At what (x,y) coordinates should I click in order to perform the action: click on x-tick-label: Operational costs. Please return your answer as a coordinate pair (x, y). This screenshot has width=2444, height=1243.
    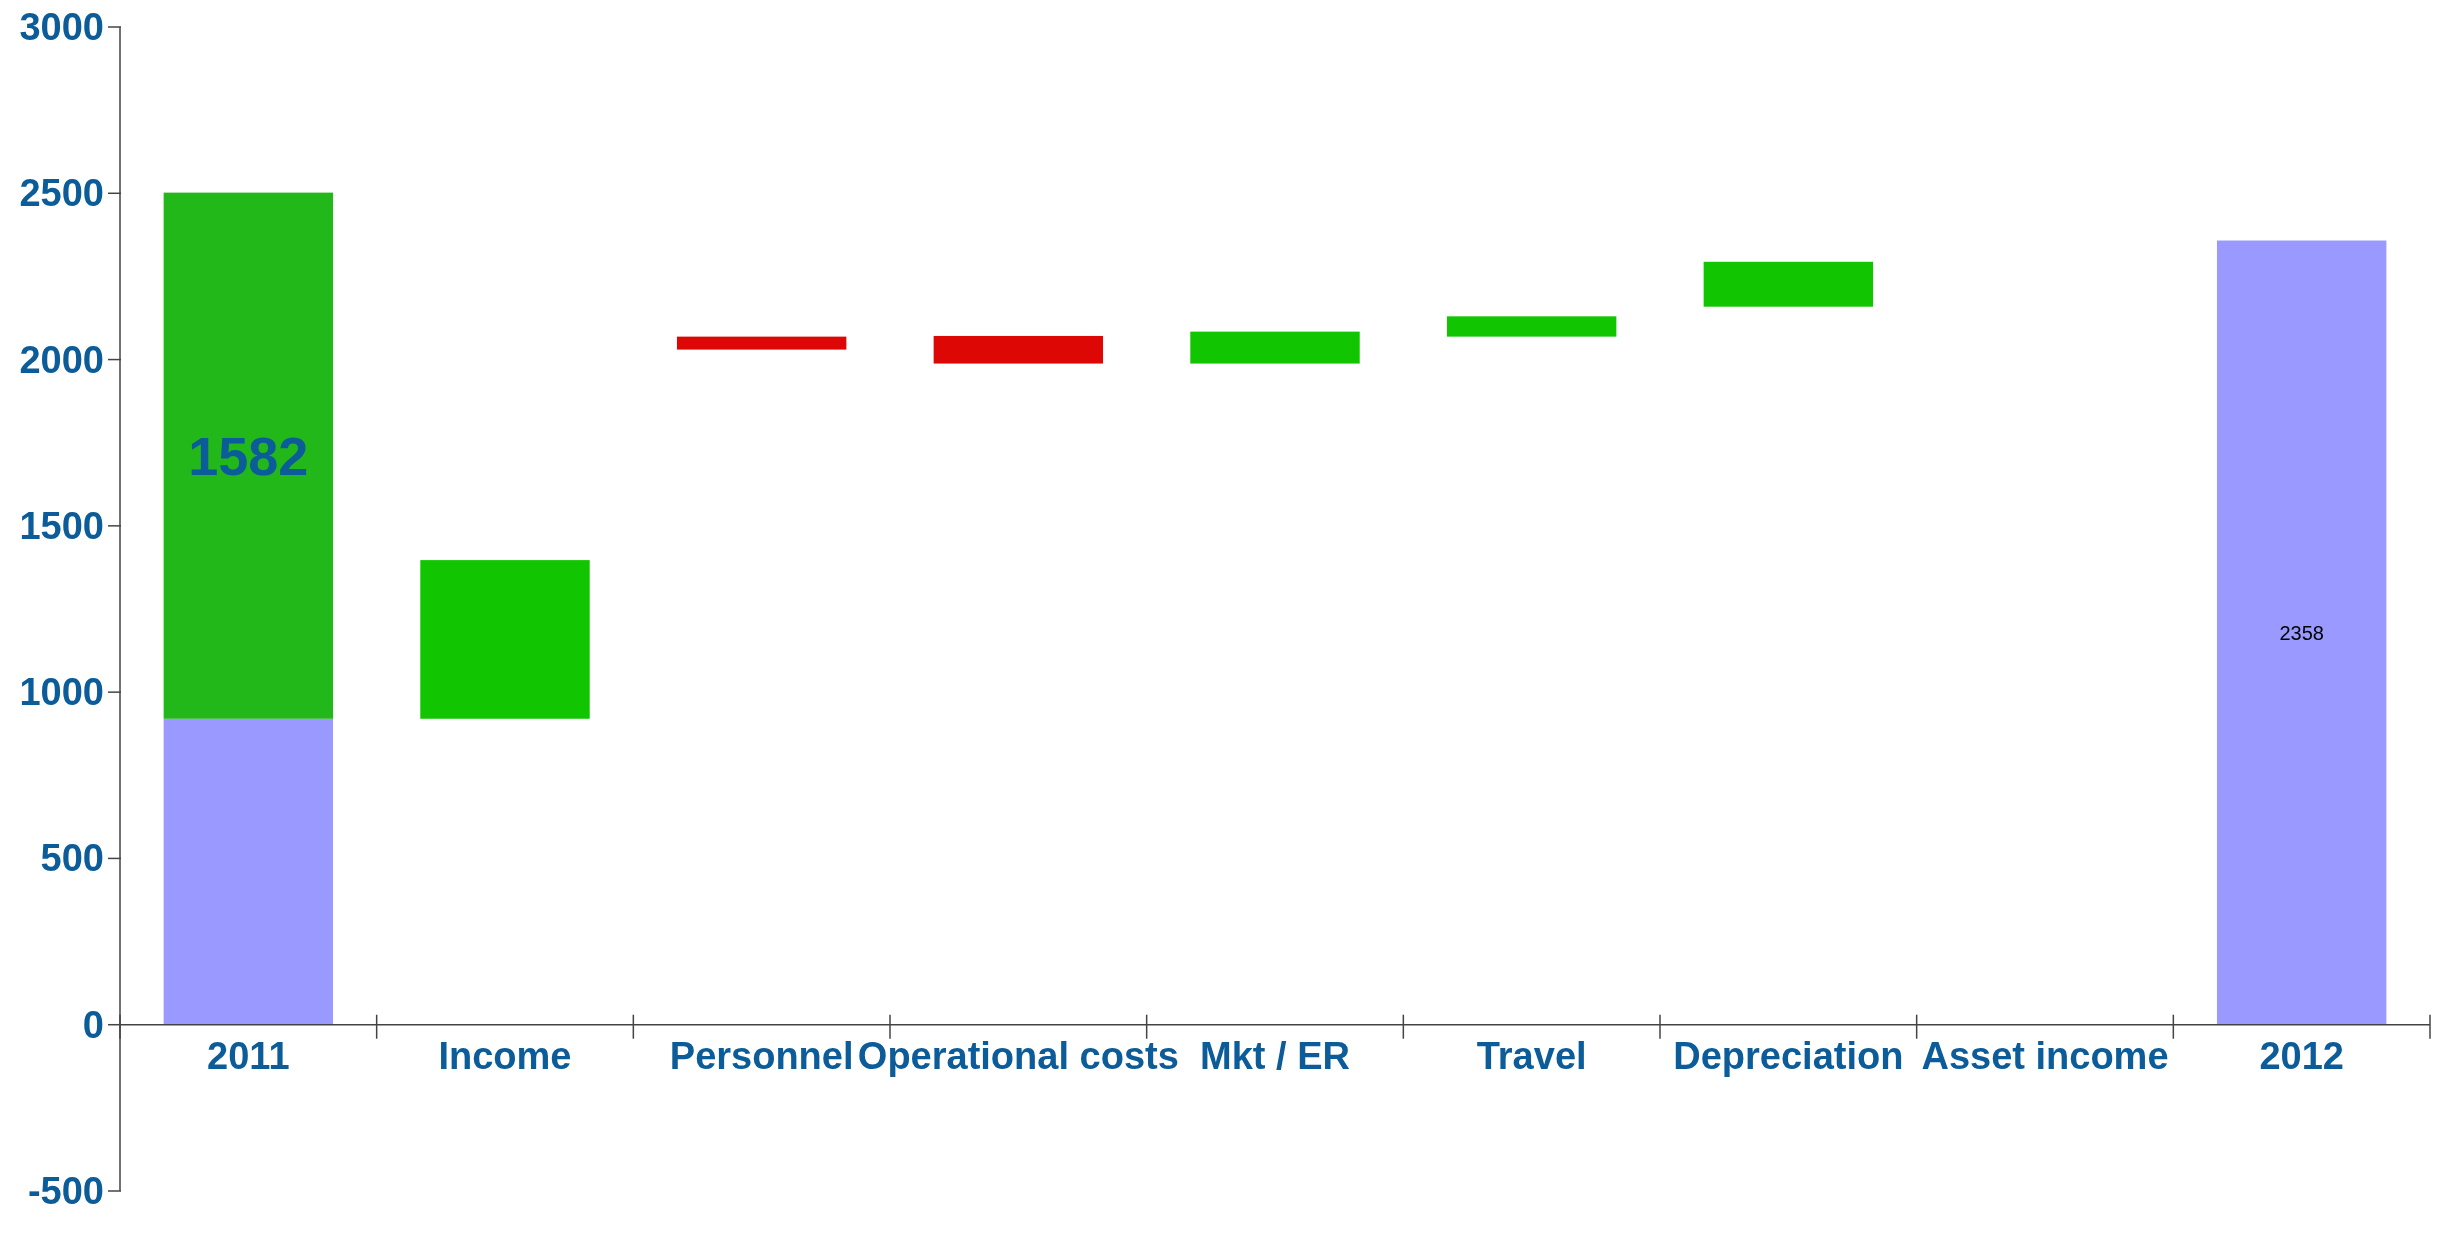
    Looking at the image, I should click on (1018, 1055).